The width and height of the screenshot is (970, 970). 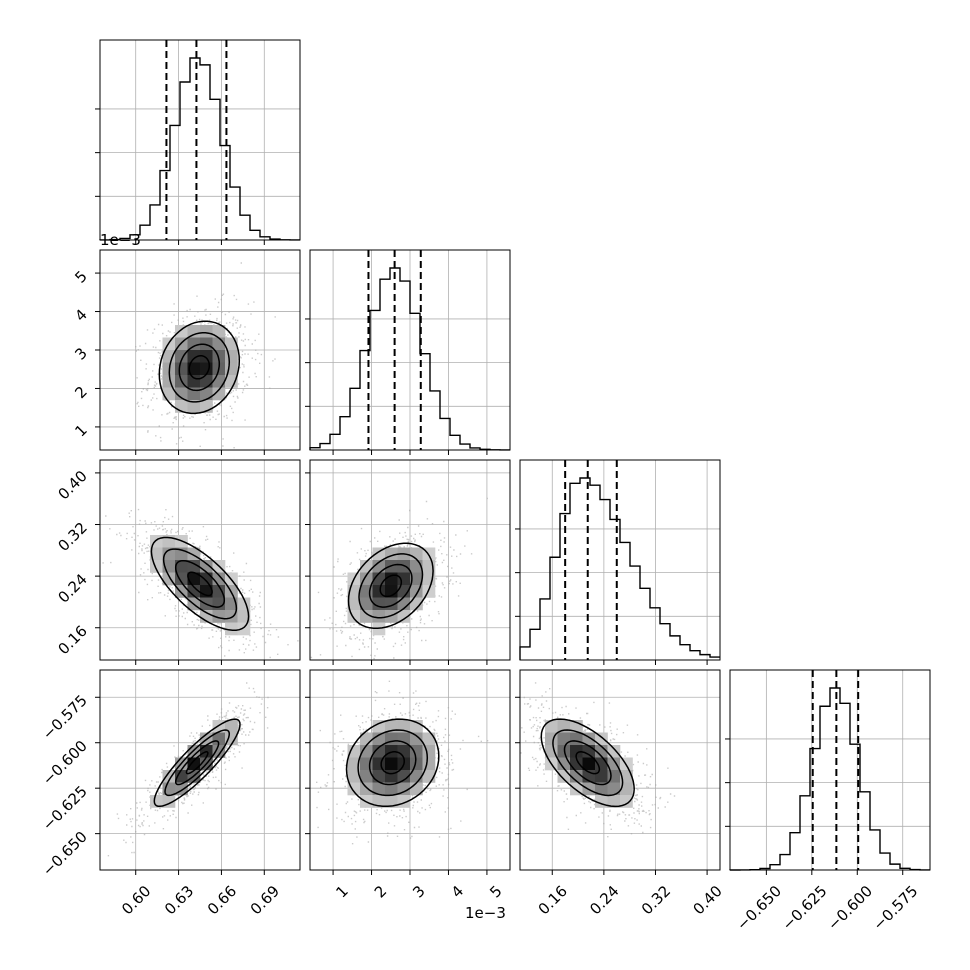 I want to click on x-tick-label: 0.69, so click(x=265, y=900).